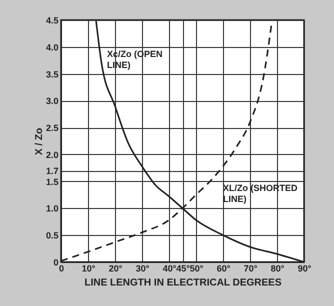 The width and height of the screenshot is (334, 306). What do you see at coordinates (277, 269) in the screenshot?
I see `x-tick-label: 80°` at bounding box center [277, 269].